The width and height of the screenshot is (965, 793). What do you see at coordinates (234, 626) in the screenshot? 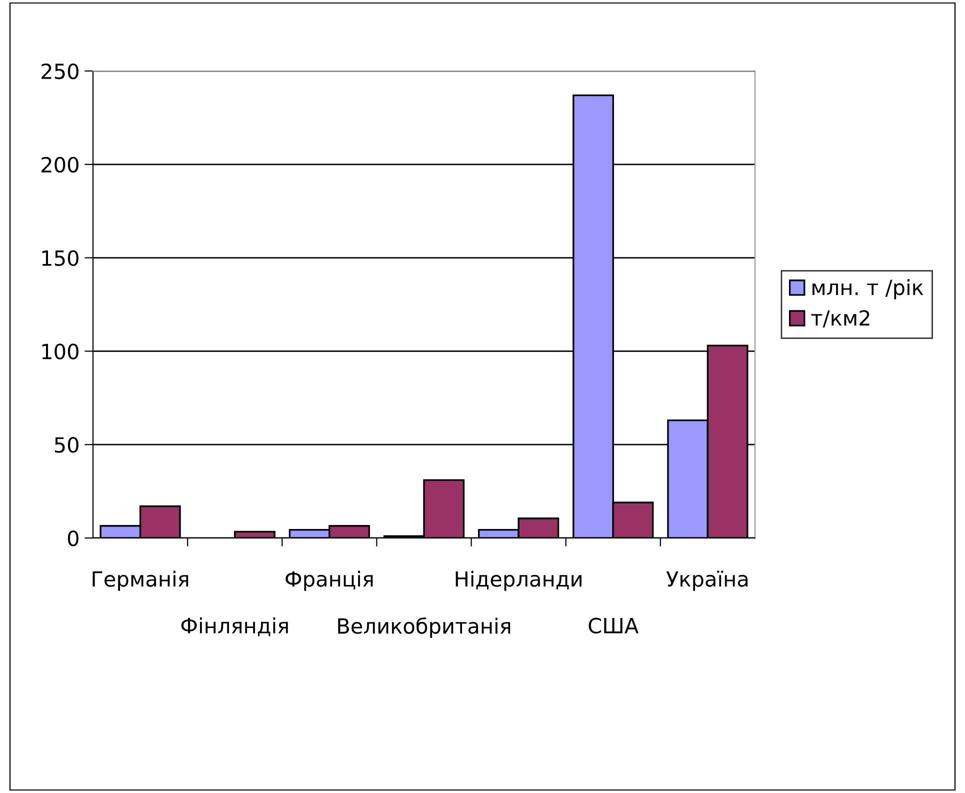
I see `x-tick-label: Фінляндія` at bounding box center [234, 626].